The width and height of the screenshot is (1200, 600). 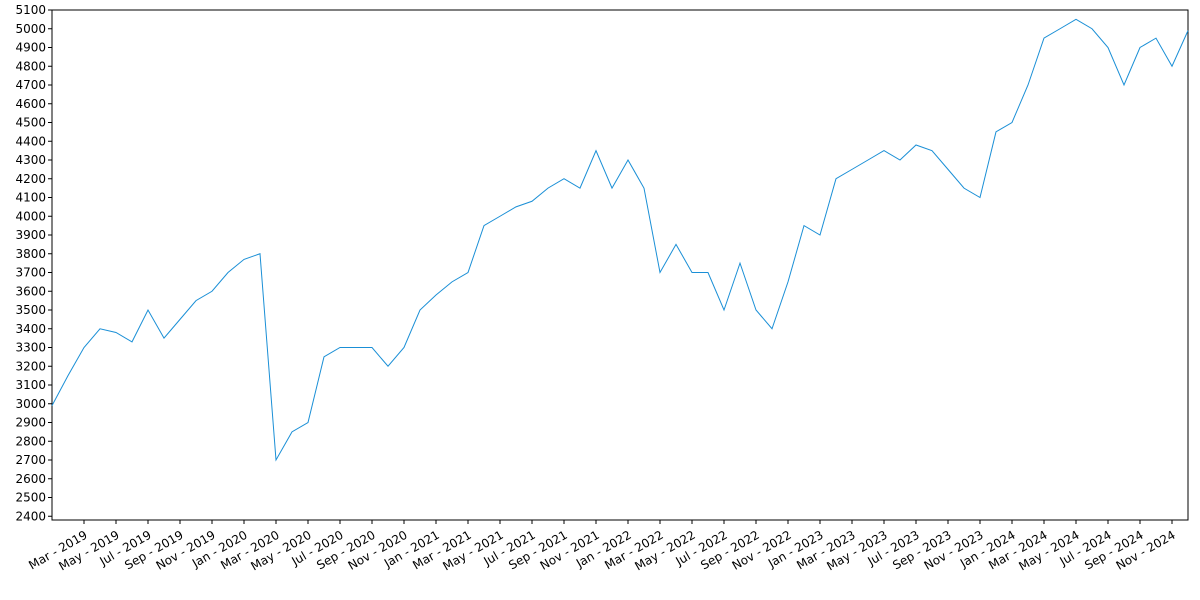 I want to click on y-tick-label: 4700, so click(x=30, y=85).